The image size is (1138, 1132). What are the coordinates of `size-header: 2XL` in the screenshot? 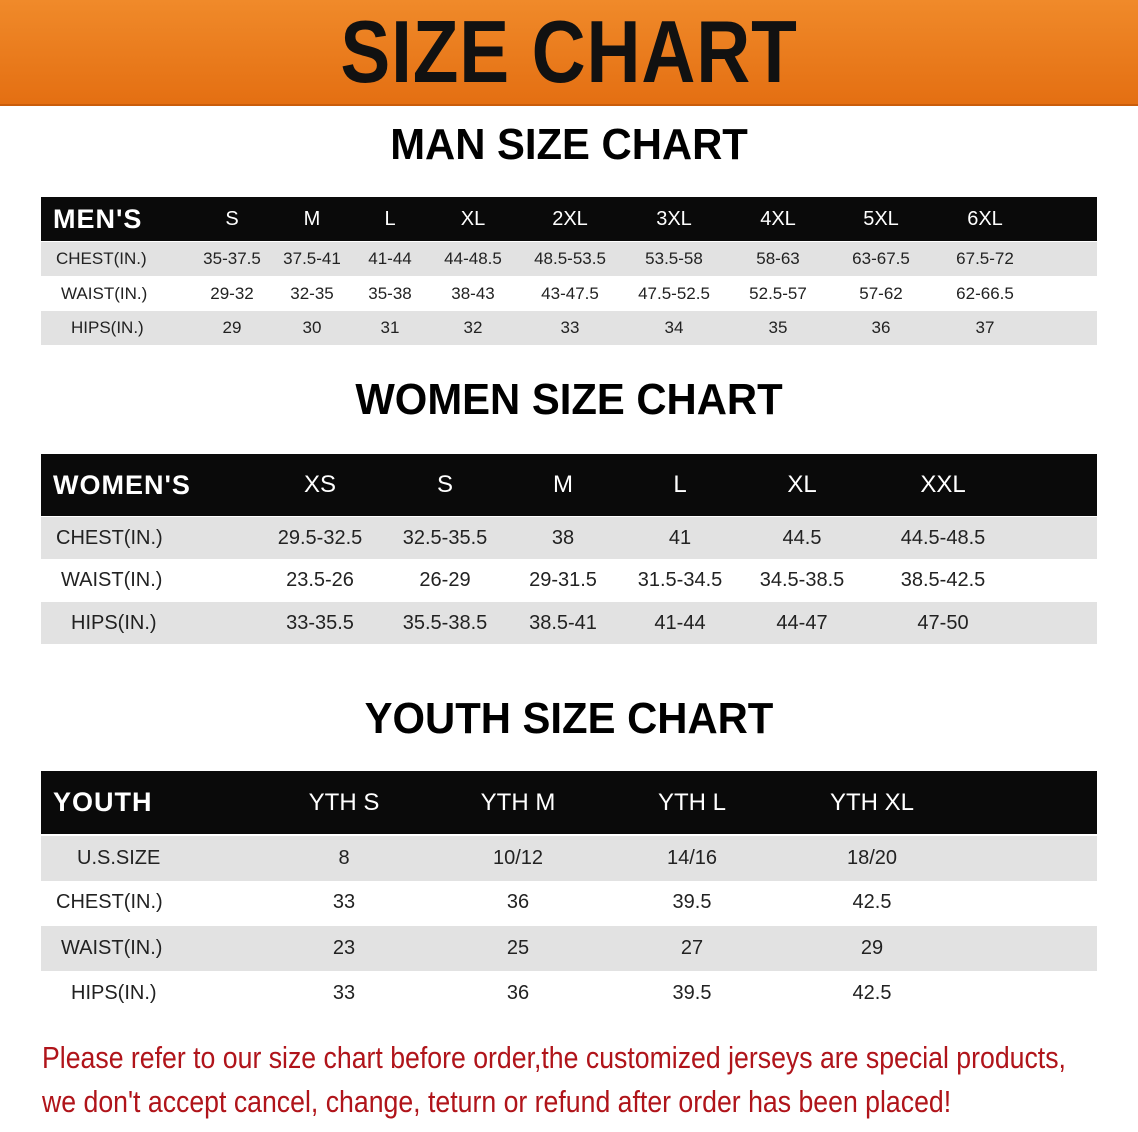 It's located at (570, 219).